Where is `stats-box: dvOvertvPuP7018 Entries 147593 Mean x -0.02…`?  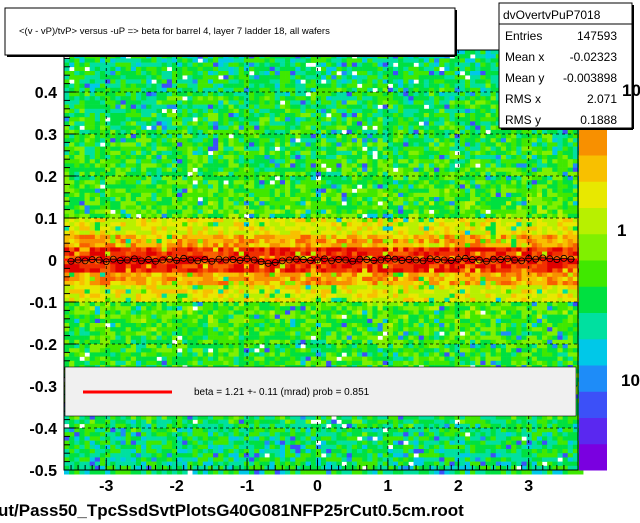 stats-box: dvOvertvPuP7018 Entries 147593 Mean x -0.02… is located at coordinates (566, 66).